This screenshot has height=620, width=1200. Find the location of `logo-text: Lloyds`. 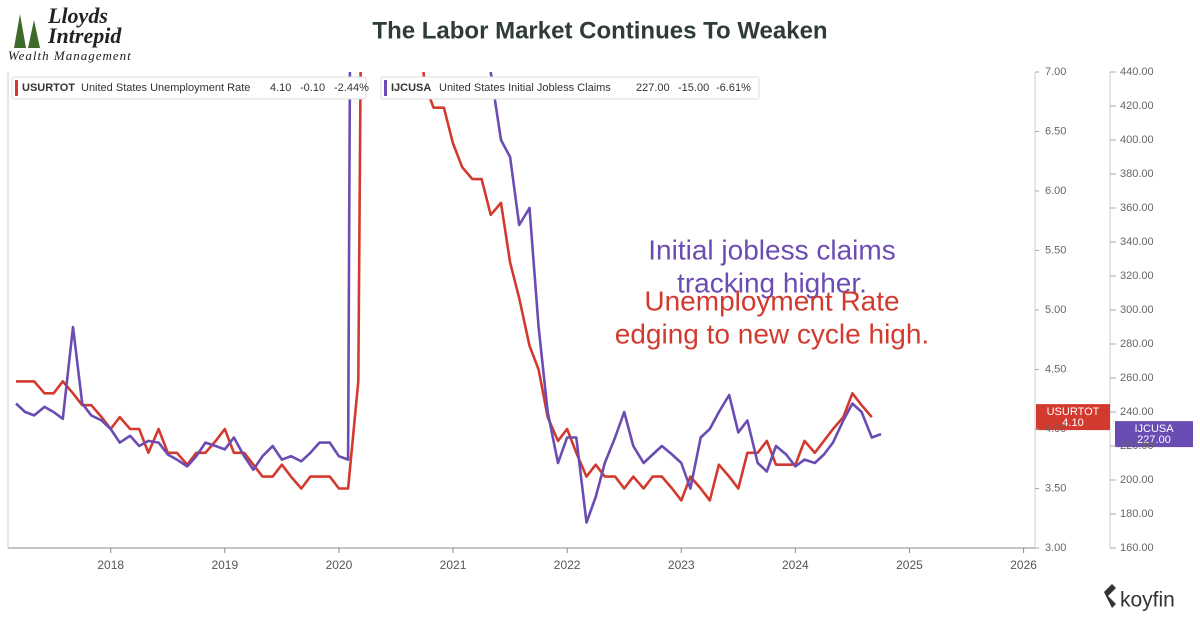

logo-text: Lloyds is located at coordinates (77, 15).